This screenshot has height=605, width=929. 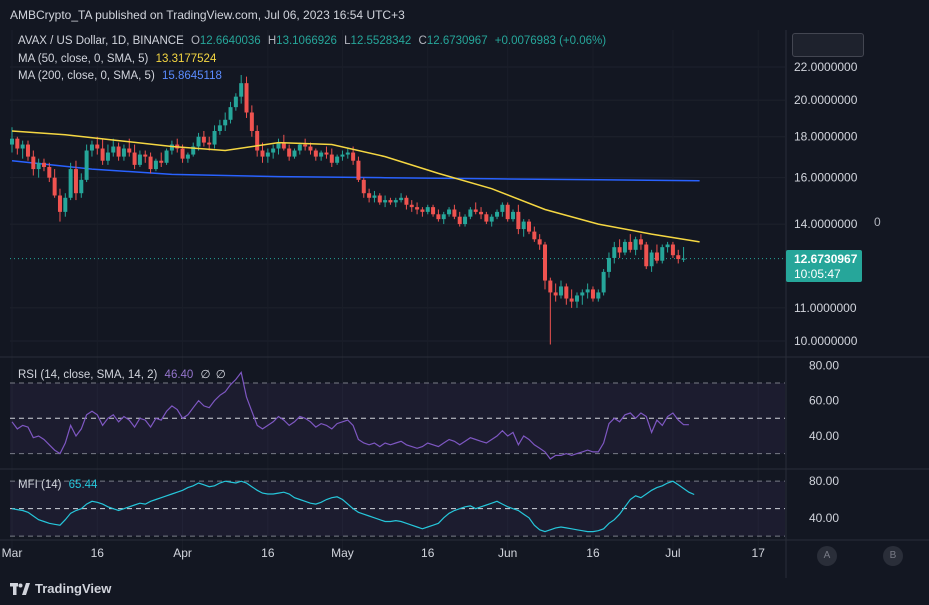 I want to click on rsi-extra-2: ∅, so click(x=220, y=375).